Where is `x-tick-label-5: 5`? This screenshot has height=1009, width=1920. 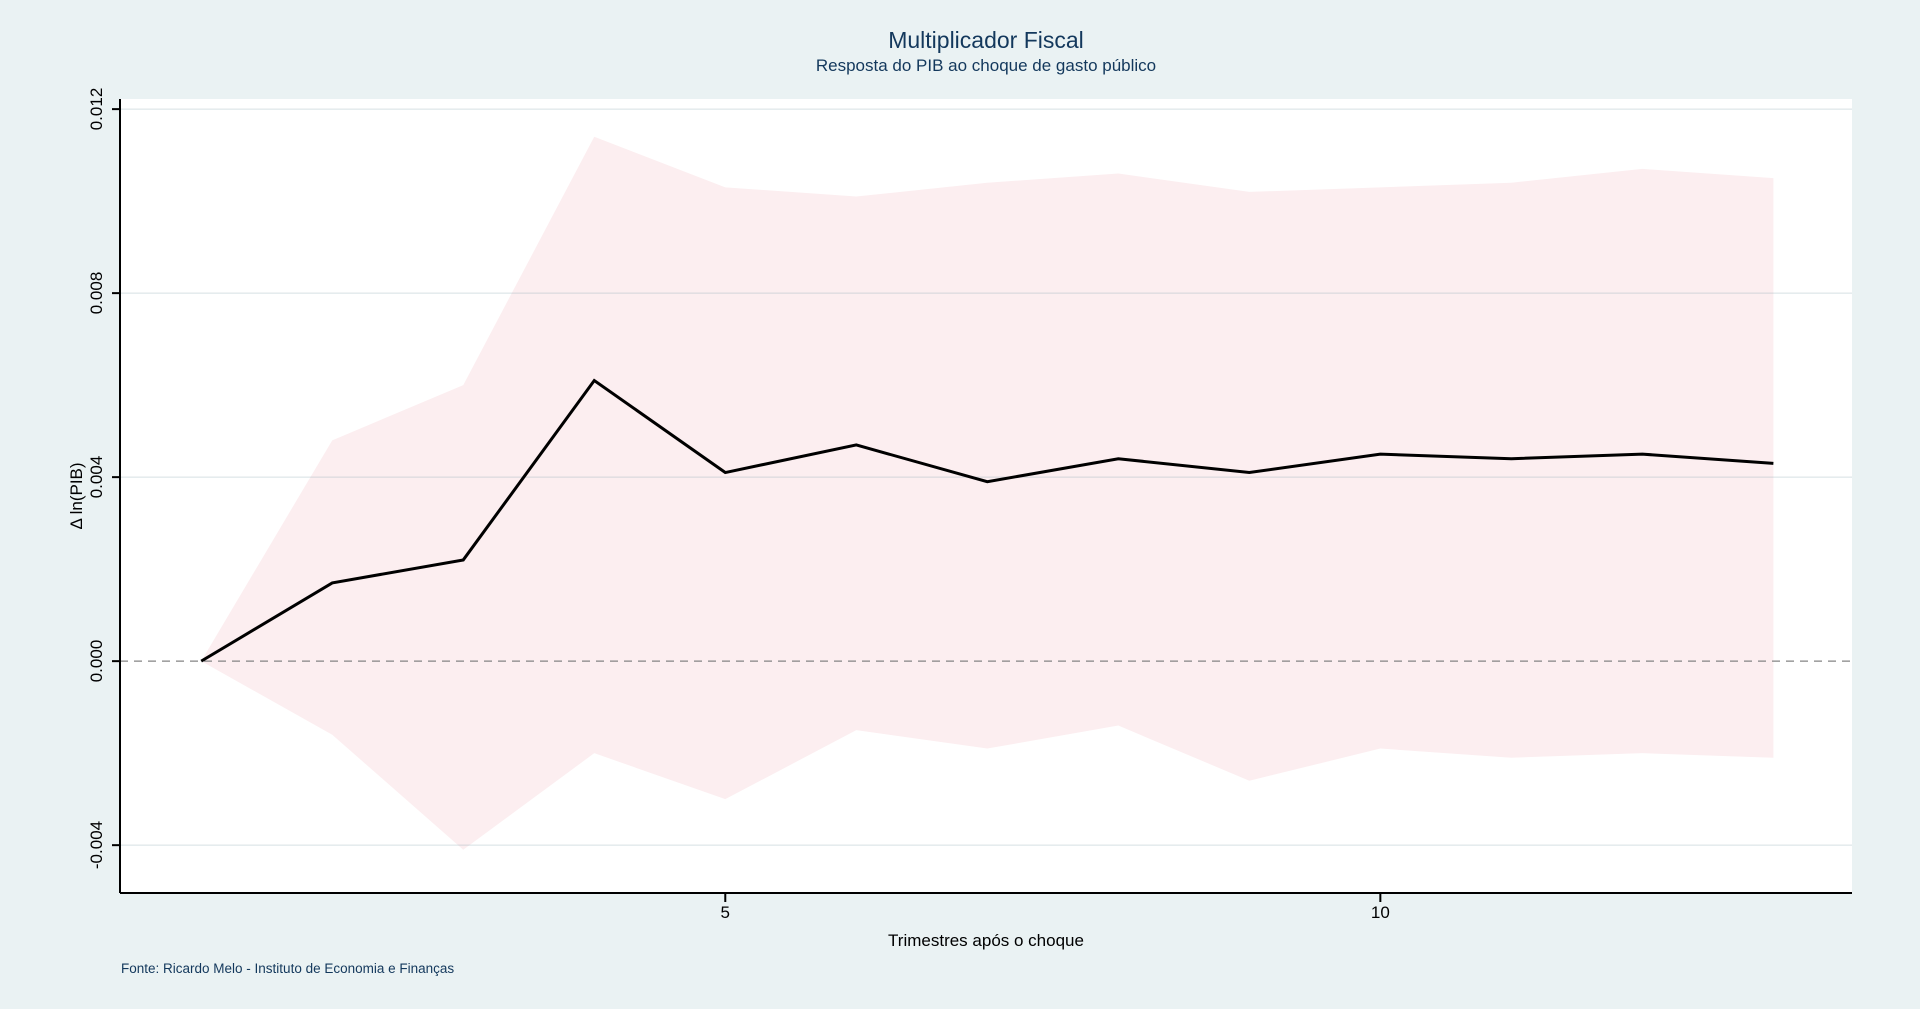
x-tick-label-5: 5 is located at coordinates (725, 912).